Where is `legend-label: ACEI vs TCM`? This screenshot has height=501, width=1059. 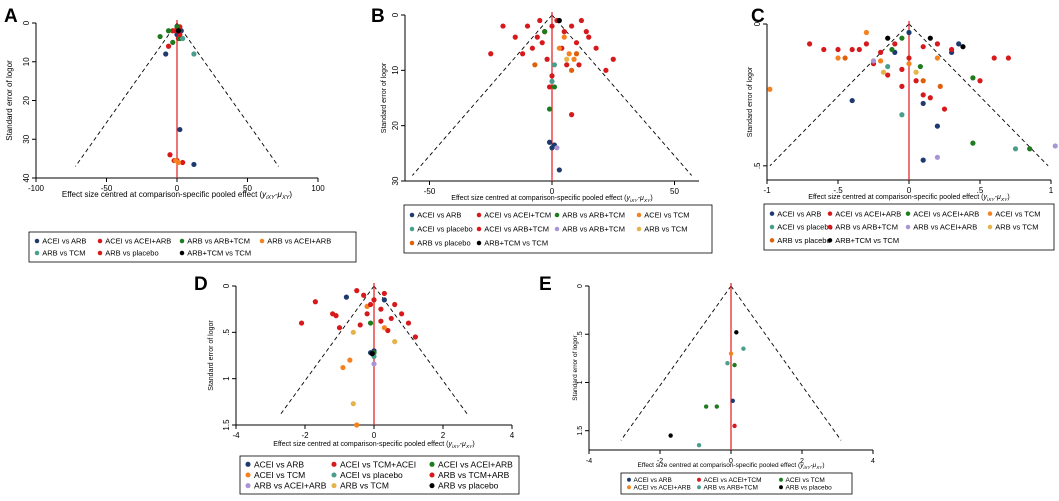 legend-label: ACEI vs TCM is located at coordinates (666, 215).